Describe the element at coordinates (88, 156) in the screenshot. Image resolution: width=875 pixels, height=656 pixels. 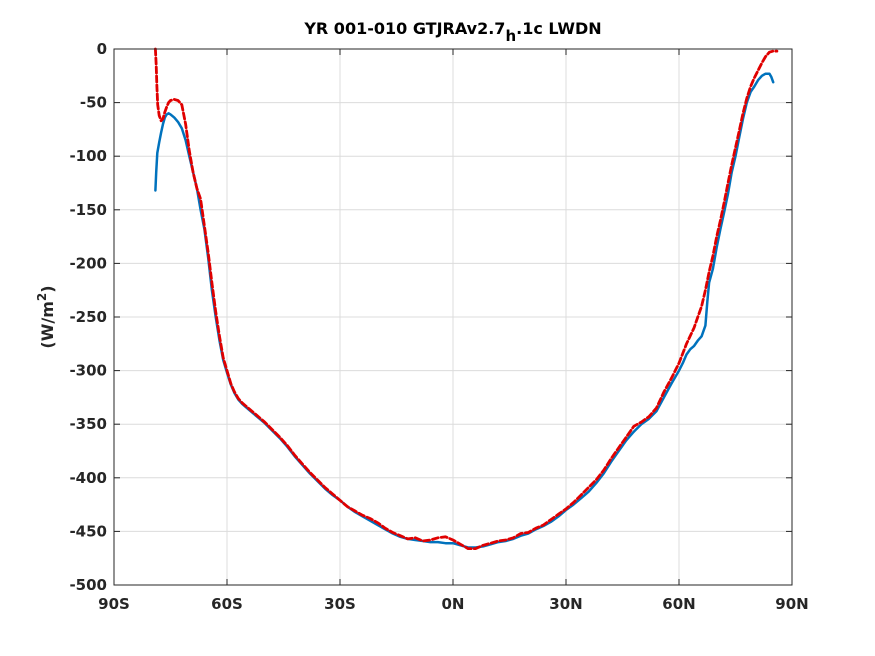
I see `y-tick-label: -100` at that location.